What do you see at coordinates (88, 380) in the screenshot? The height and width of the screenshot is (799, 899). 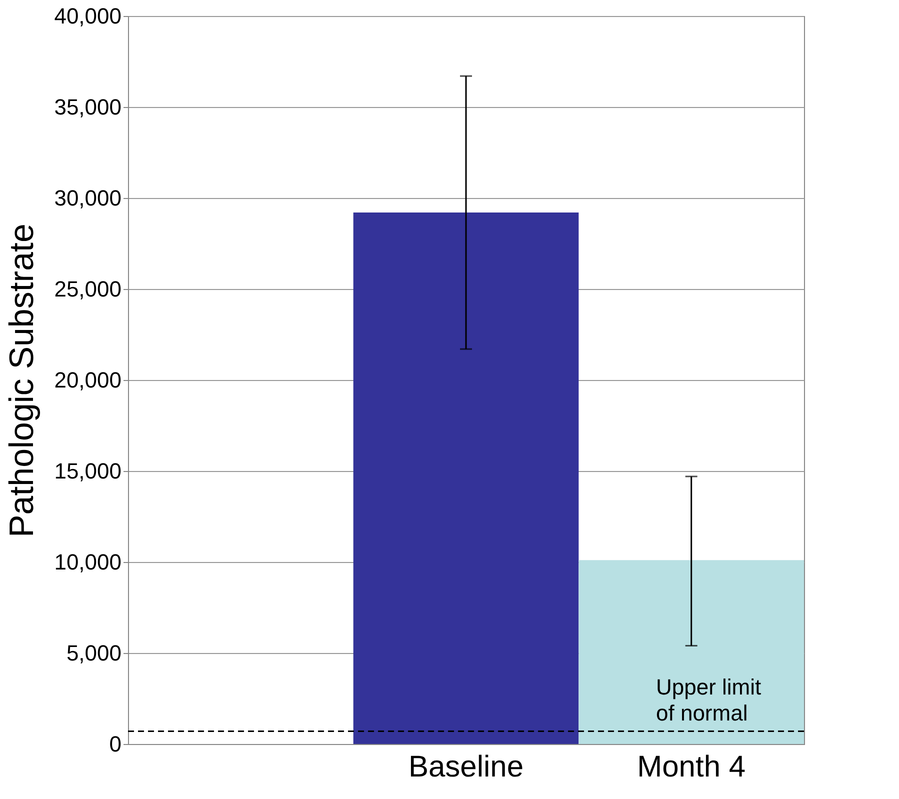 I see `y-tick-label: 20,000` at bounding box center [88, 380].